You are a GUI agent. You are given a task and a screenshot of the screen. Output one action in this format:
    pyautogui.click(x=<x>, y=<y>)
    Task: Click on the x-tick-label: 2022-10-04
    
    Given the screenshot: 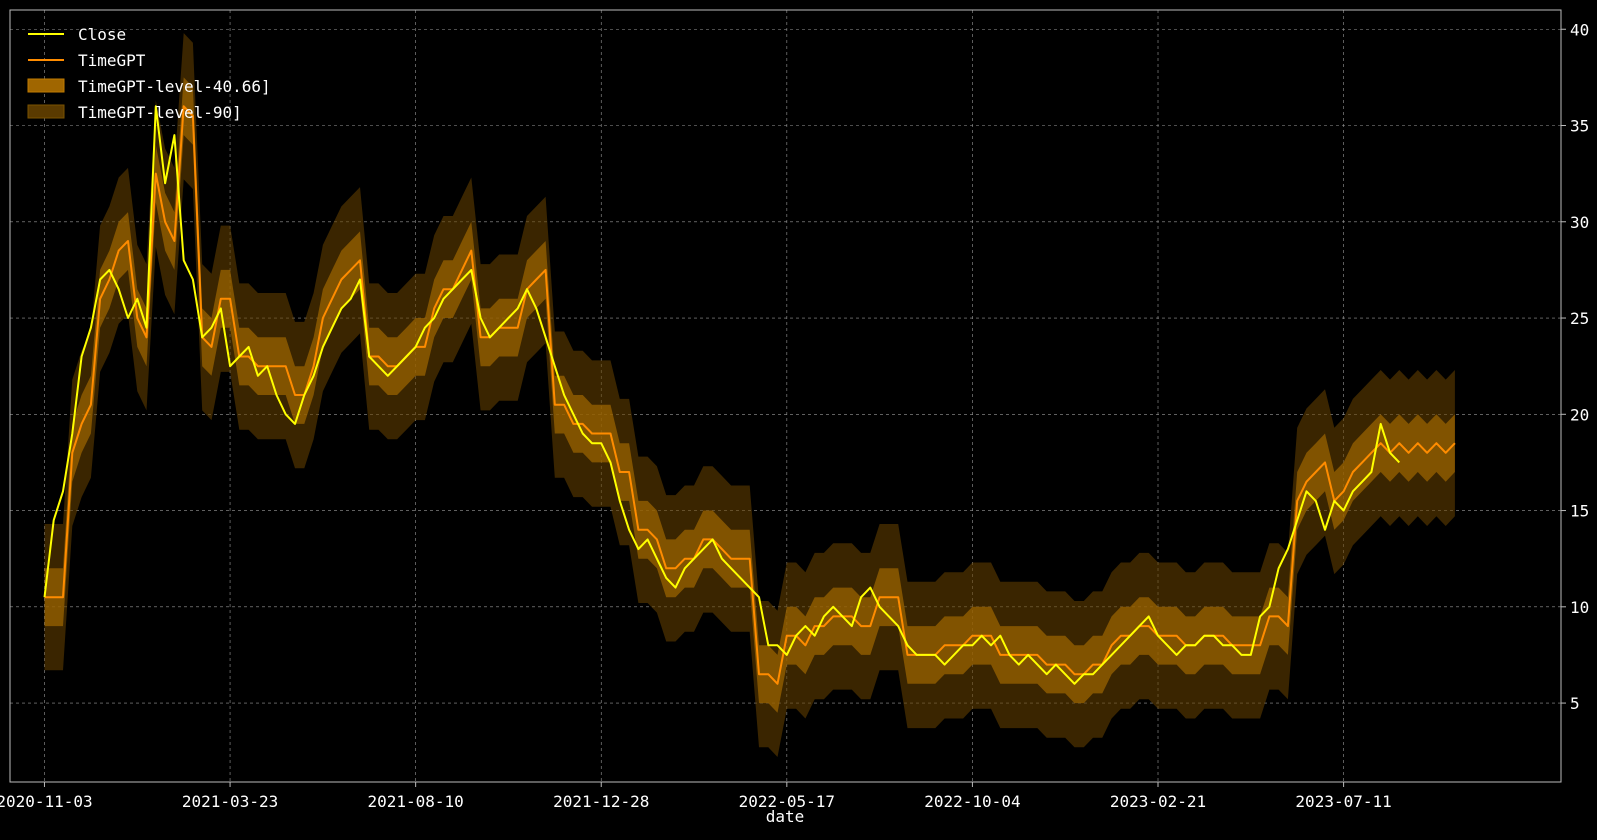 What is the action you would take?
    pyautogui.click(x=972, y=801)
    